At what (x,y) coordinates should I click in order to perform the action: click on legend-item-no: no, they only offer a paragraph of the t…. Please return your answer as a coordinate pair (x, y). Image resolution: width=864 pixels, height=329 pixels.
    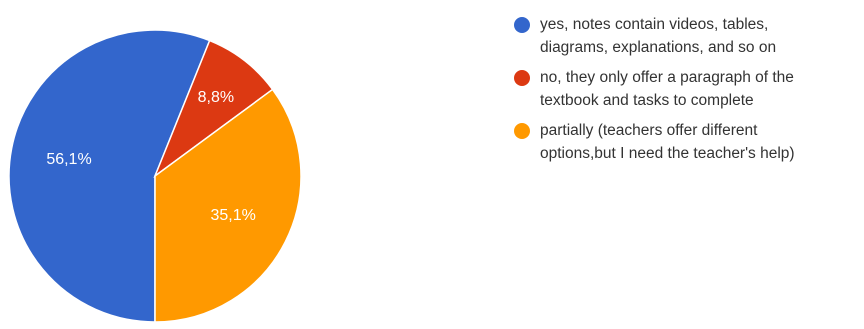
    Looking at the image, I should click on (688, 89).